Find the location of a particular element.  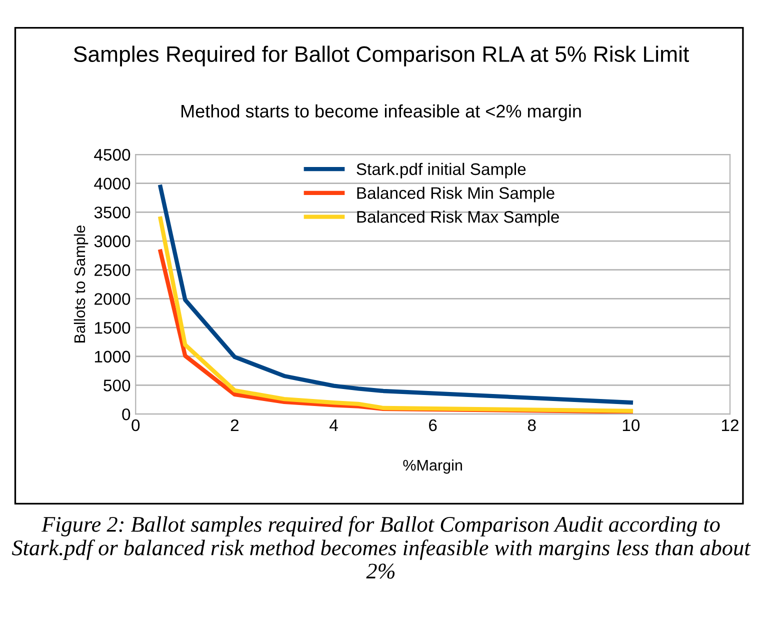

y-axis-title: Ballots to Sample is located at coordinates (81, 284).